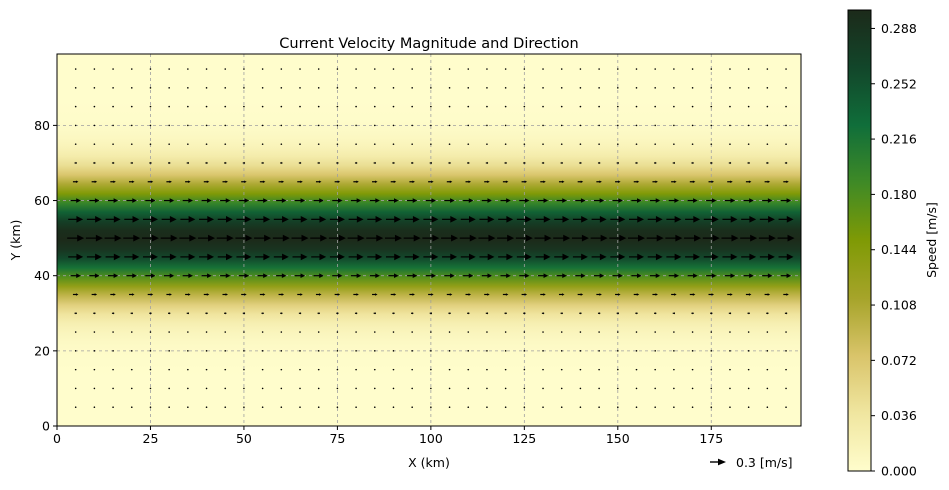 Image resolution: width=949 pixels, height=490 pixels. Describe the element at coordinates (524, 438) in the screenshot. I see `x-tick-label: 125` at that location.